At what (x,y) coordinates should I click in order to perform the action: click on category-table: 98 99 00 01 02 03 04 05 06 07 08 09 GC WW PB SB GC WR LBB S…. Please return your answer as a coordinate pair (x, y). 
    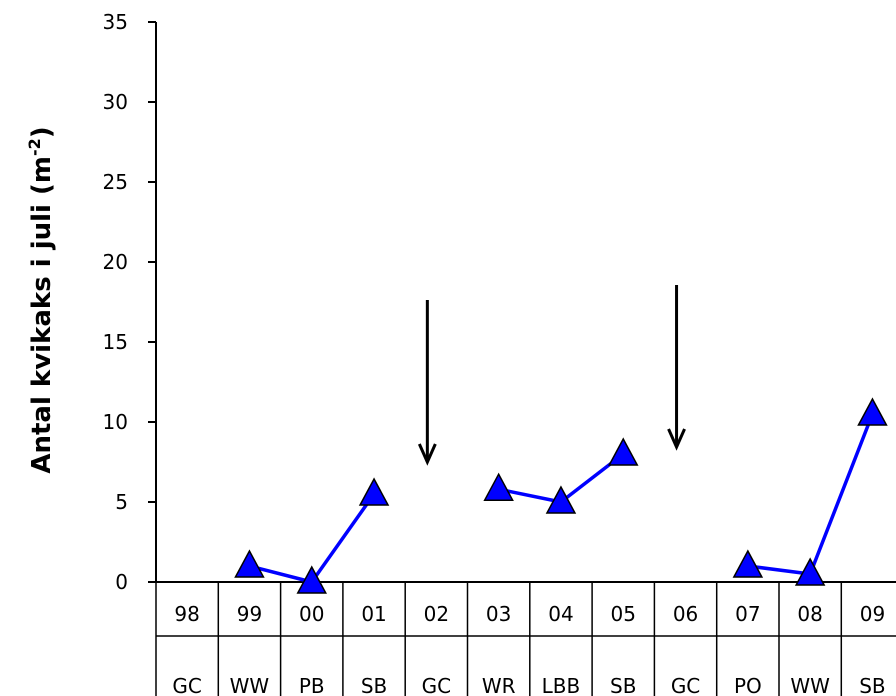
    Looking at the image, I should click on (525, 638).